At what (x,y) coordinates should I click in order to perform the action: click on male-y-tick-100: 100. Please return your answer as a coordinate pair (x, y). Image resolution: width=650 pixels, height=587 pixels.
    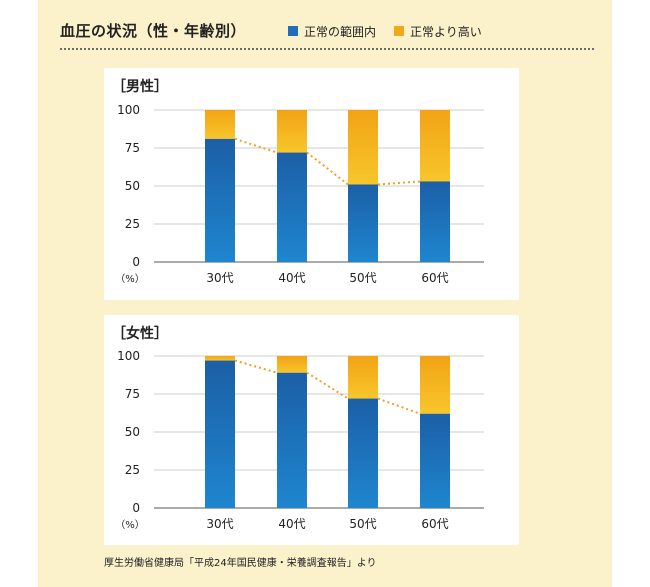
    Looking at the image, I should click on (128, 110).